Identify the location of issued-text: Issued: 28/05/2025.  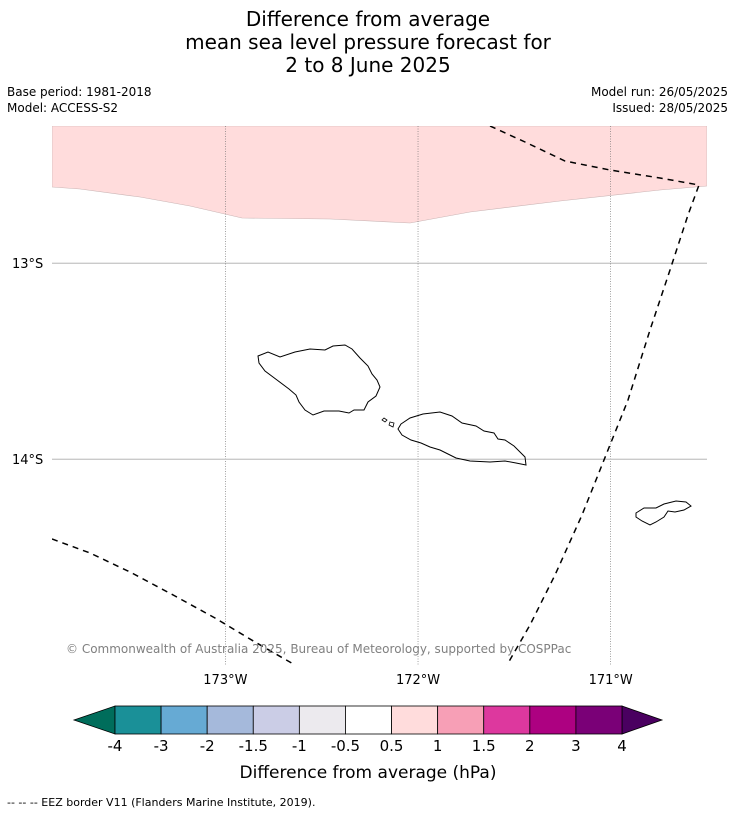
(670, 108).